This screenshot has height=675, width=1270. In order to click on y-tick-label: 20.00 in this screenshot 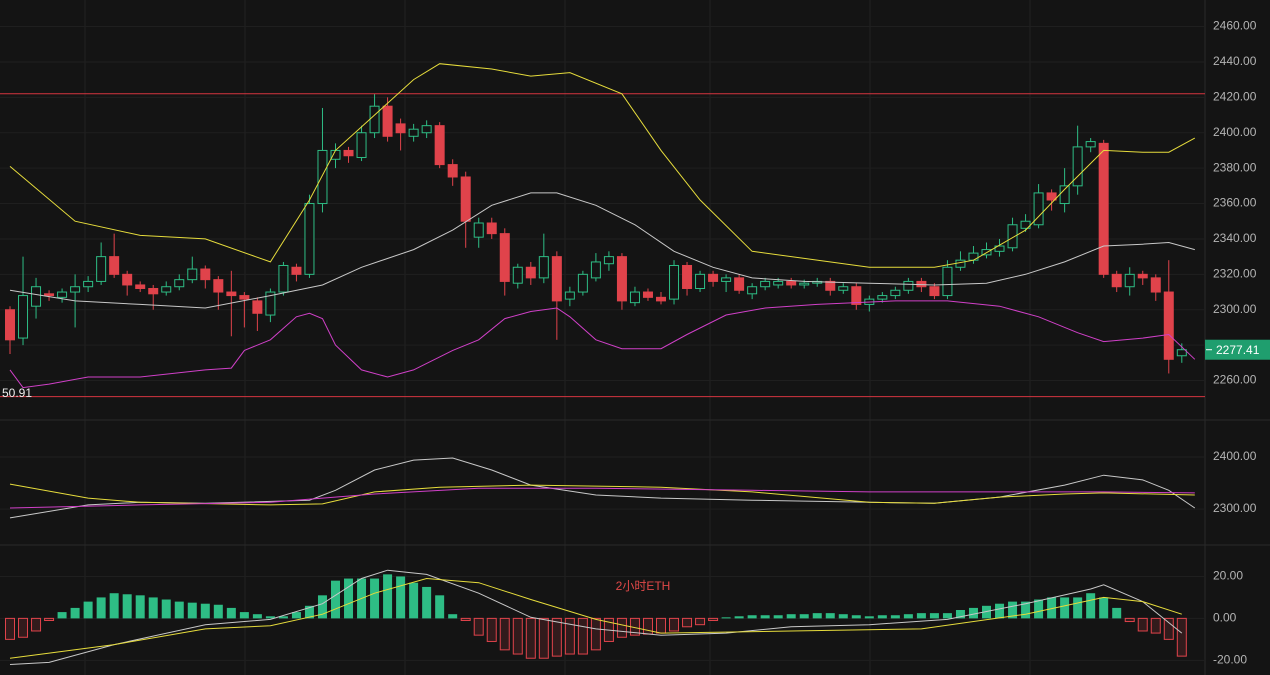, I will do `click(1228, 576)`.